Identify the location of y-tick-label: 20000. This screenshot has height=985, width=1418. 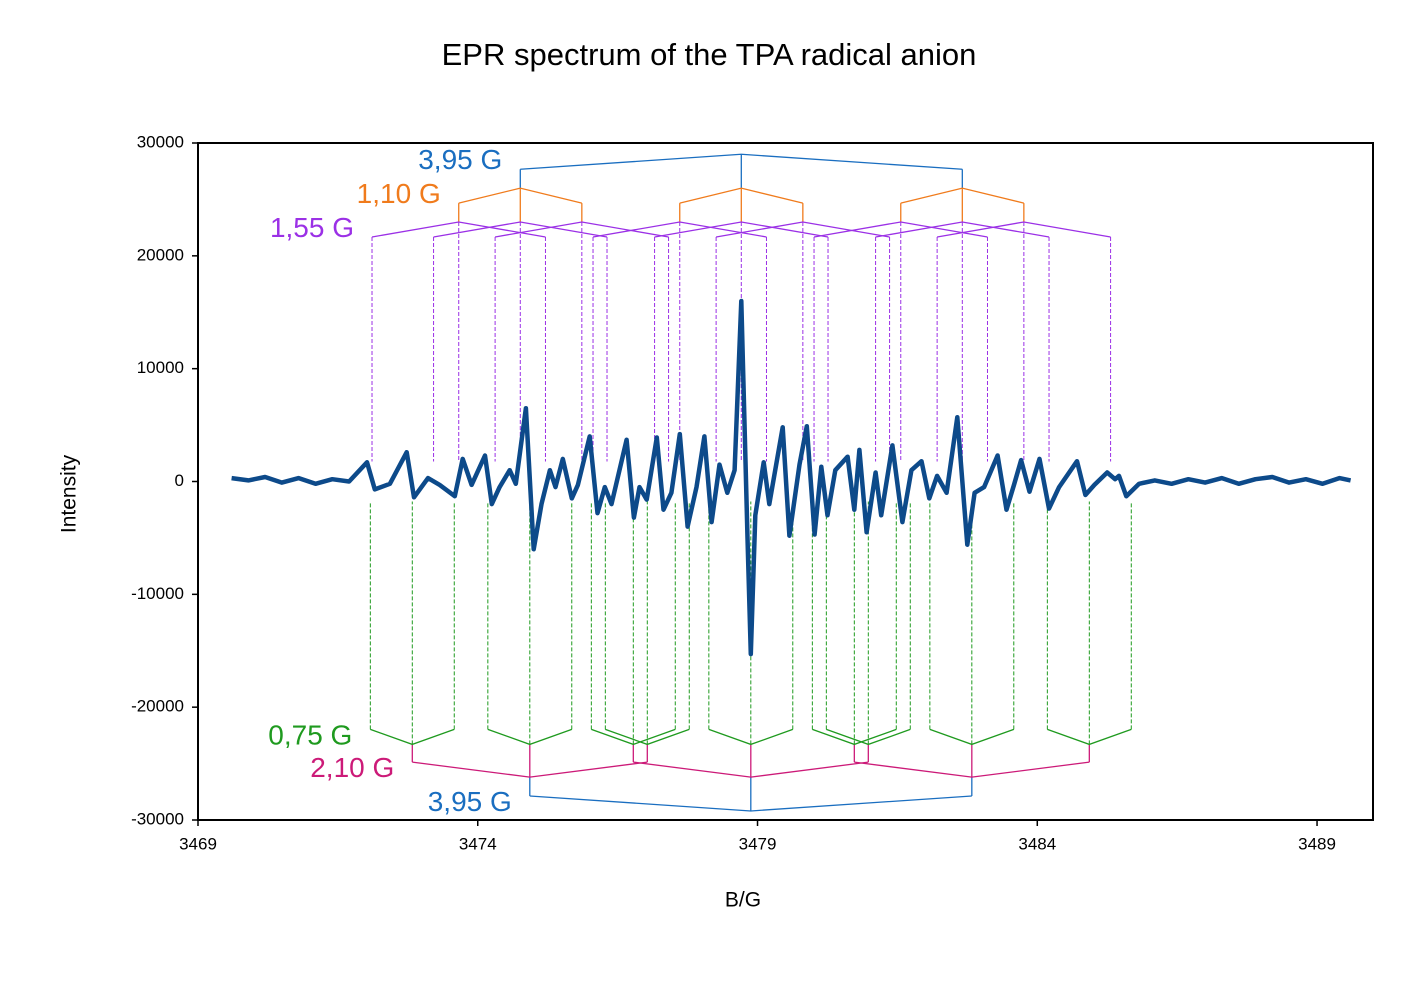
(160, 254).